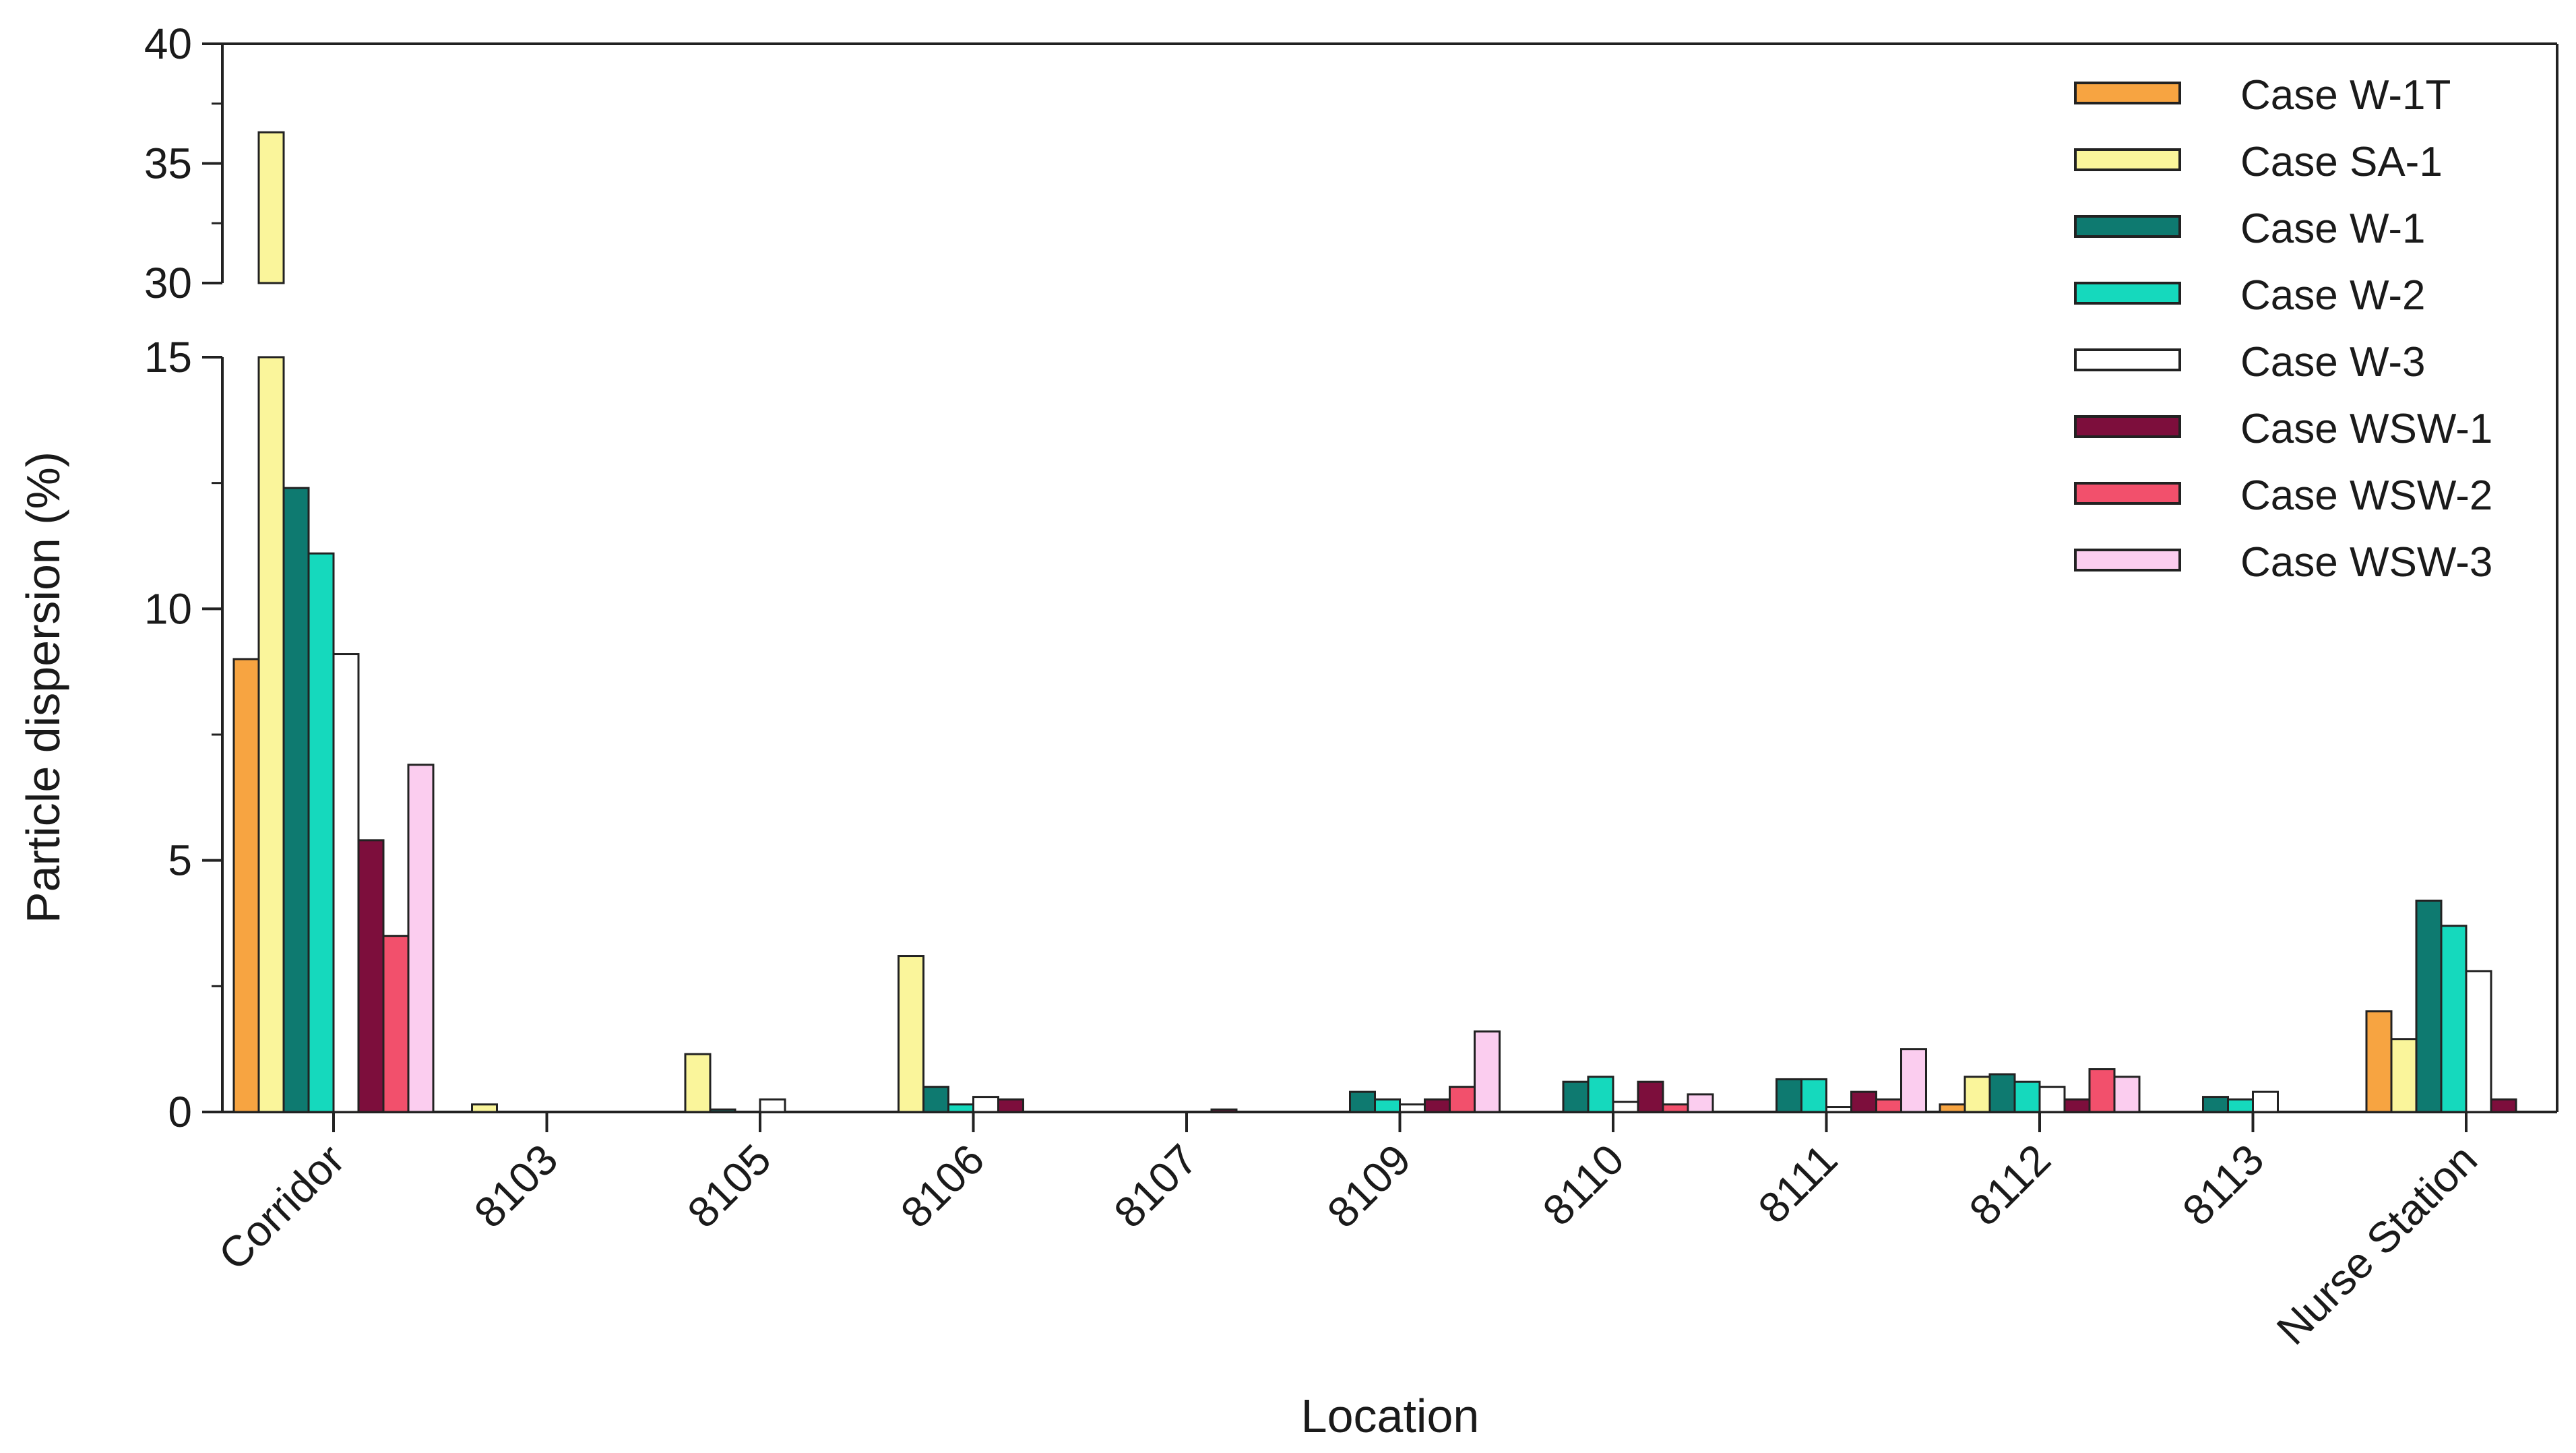  What do you see at coordinates (282, 1207) in the screenshot?
I see `x-tick-label: Corridor` at bounding box center [282, 1207].